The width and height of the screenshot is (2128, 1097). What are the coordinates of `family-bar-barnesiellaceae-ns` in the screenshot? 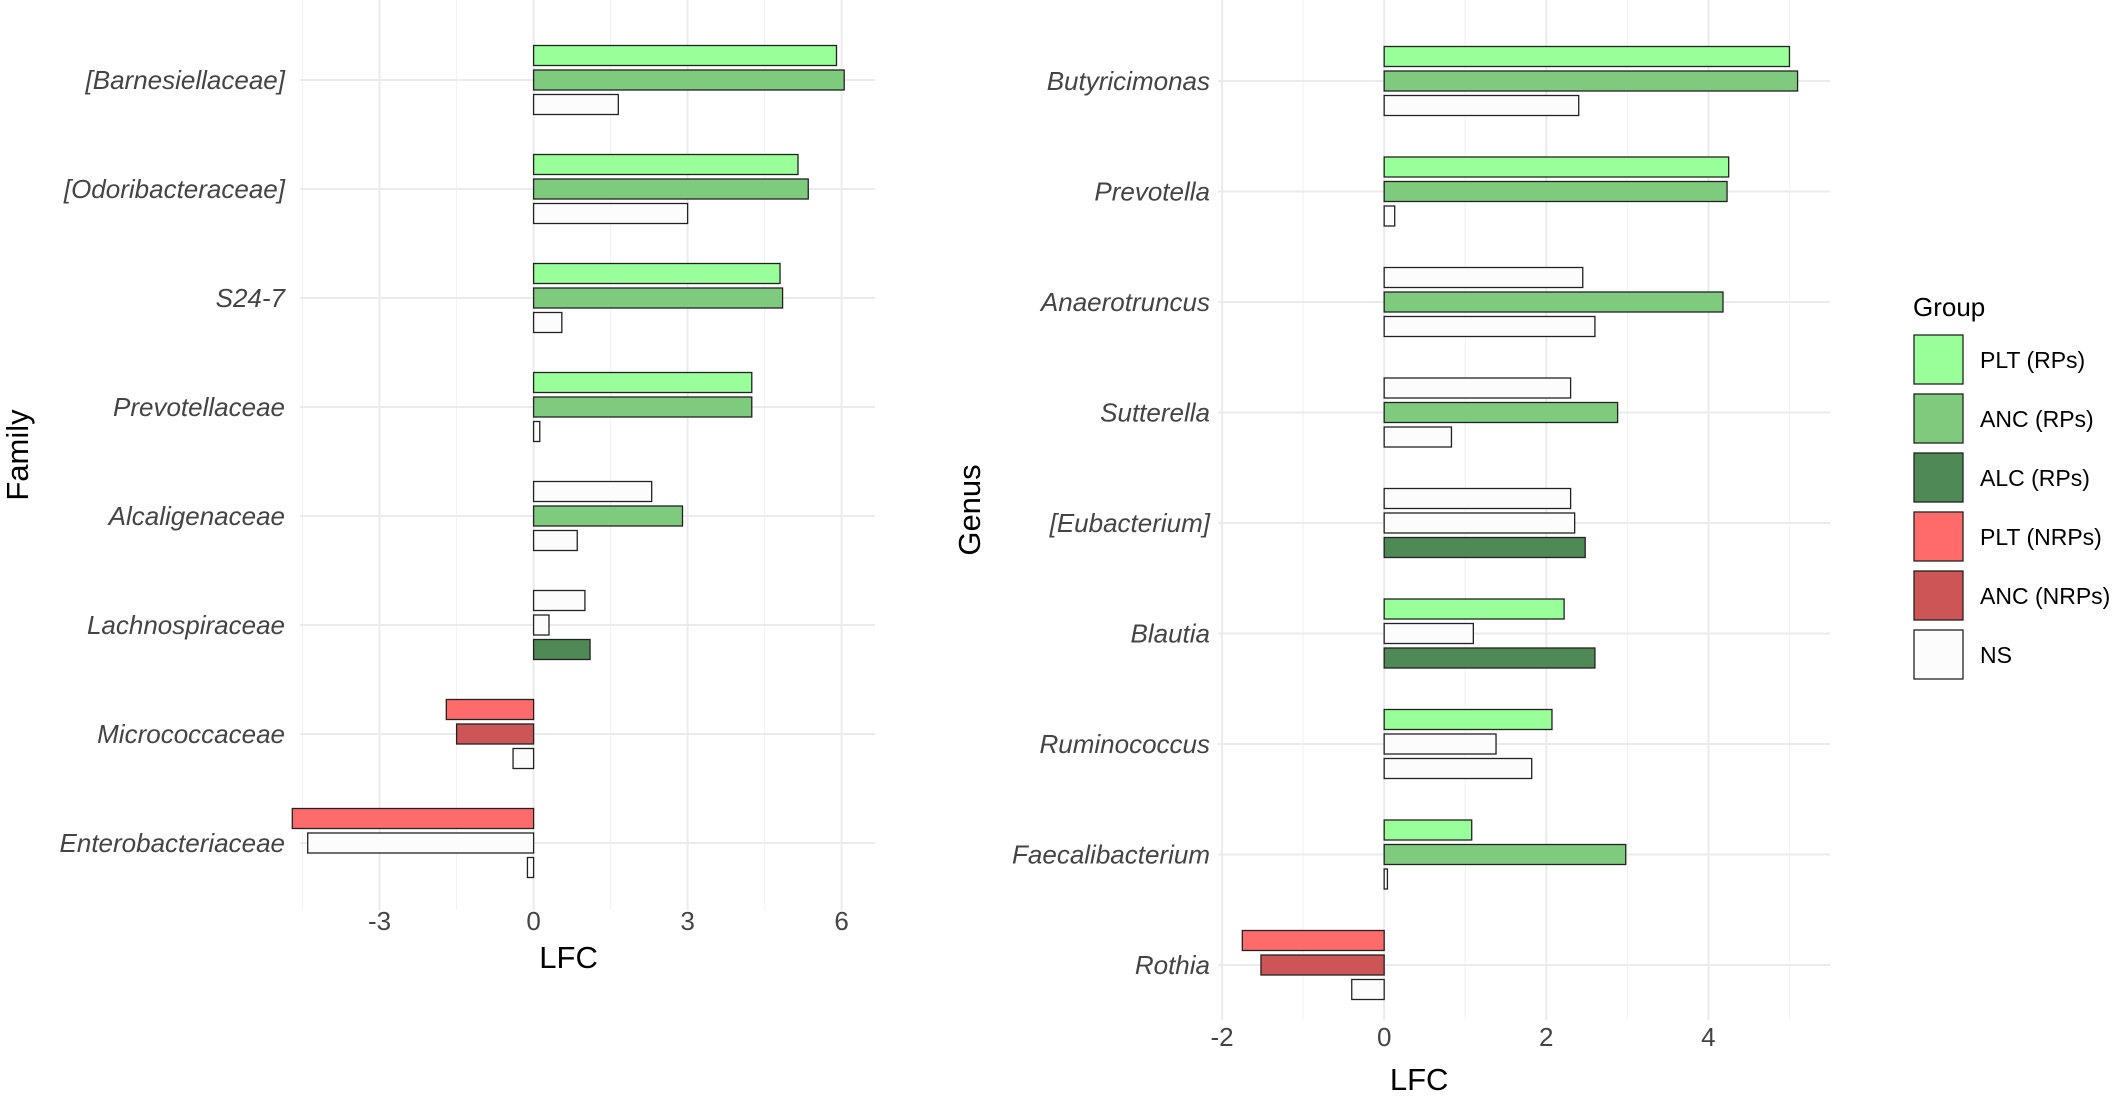 It's located at (575, 104).